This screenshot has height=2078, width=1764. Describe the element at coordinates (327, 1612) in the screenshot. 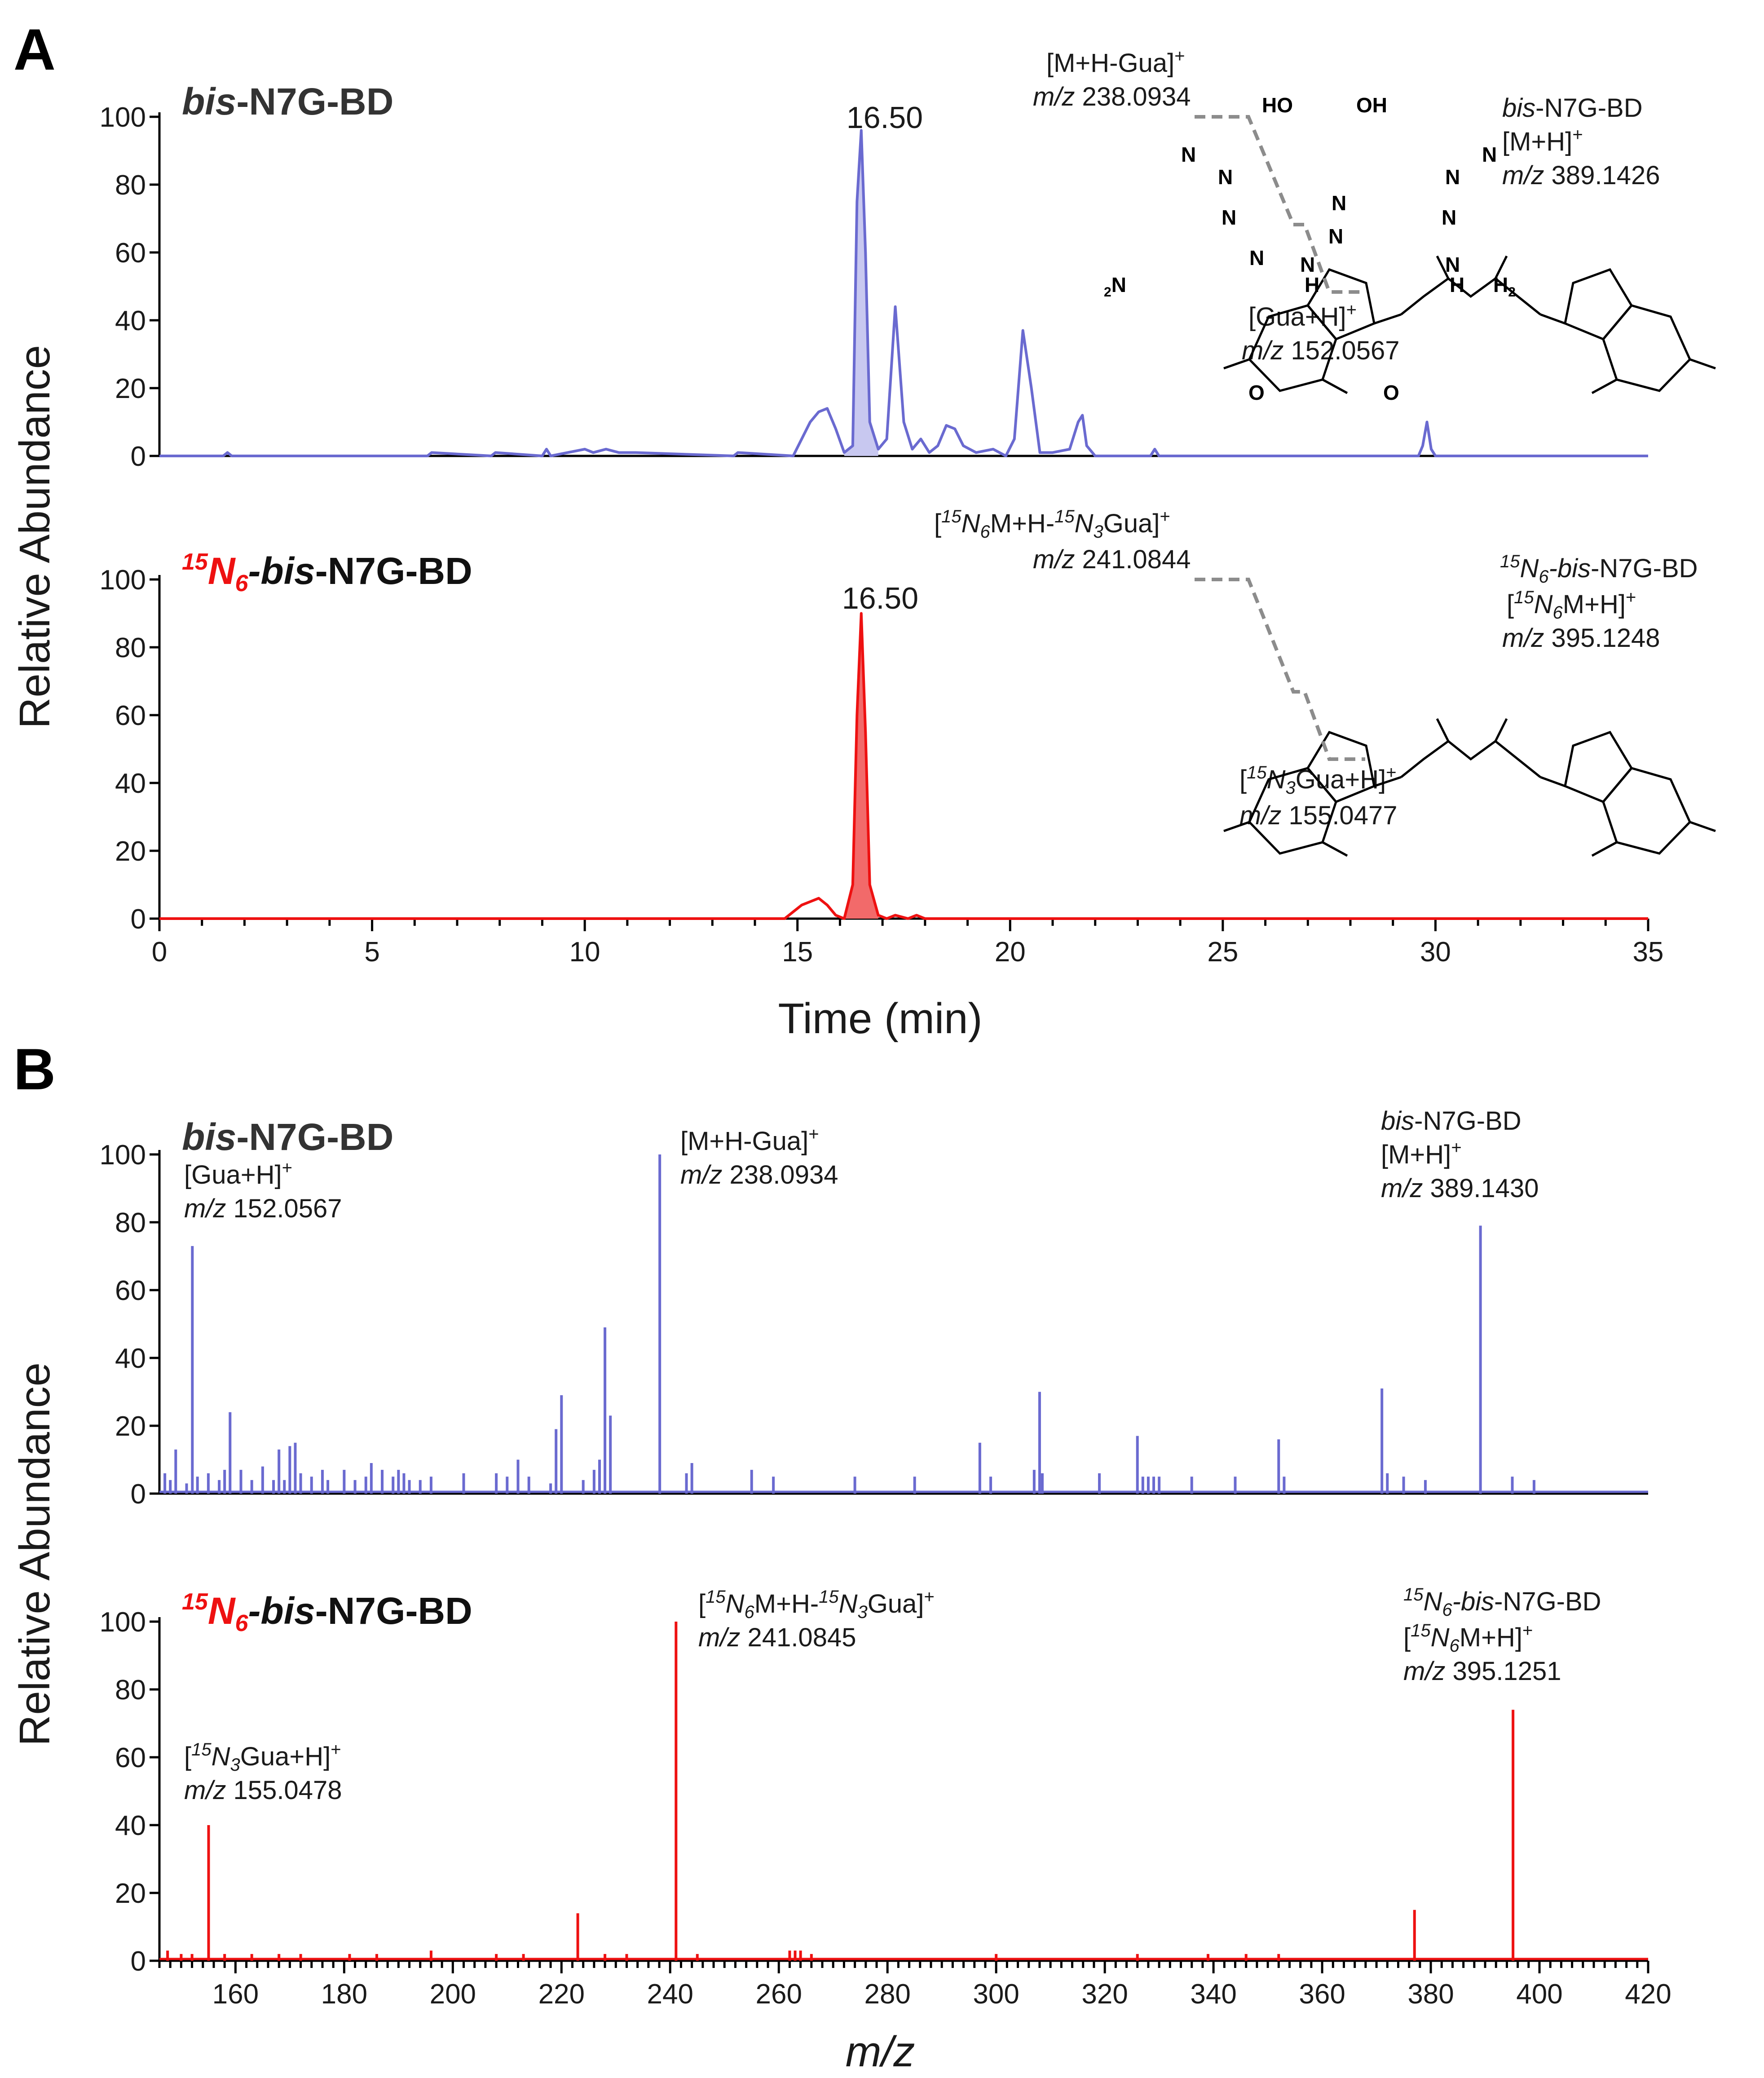

I see `chart-b-bottom-title: 15N6-bis-N7G-BD` at that location.